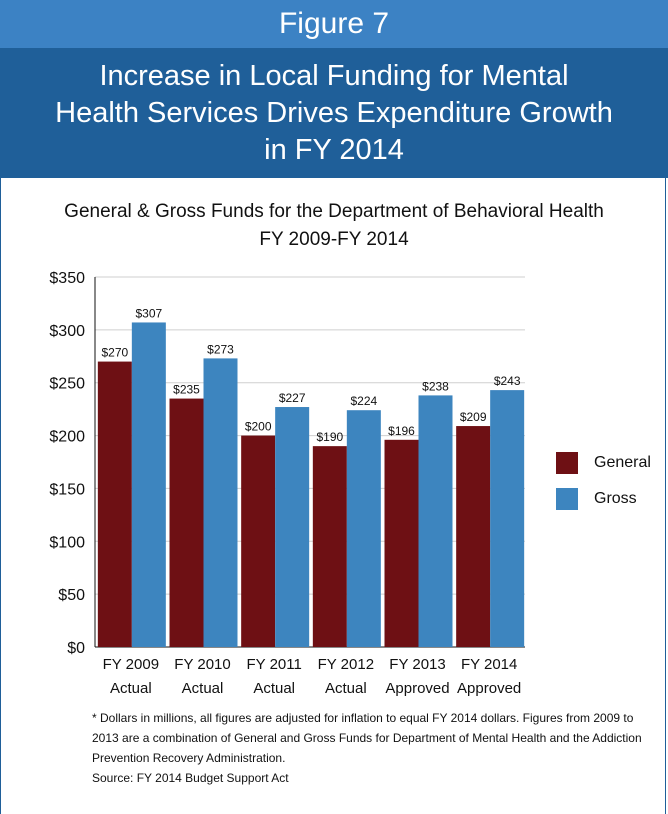 The image size is (668, 814). What do you see at coordinates (473, 417) in the screenshot?
I see `data-label: $209` at bounding box center [473, 417].